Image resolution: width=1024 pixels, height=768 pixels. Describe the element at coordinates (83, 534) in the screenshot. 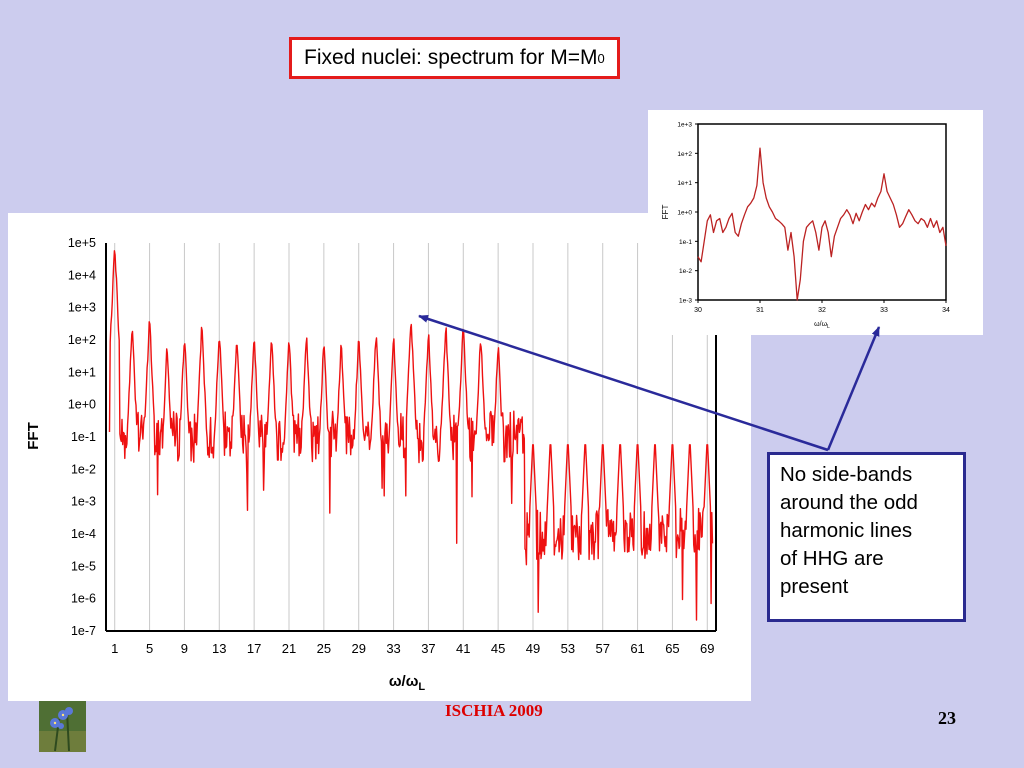

I see `main-chart-y-tick-label: 1e-4` at that location.